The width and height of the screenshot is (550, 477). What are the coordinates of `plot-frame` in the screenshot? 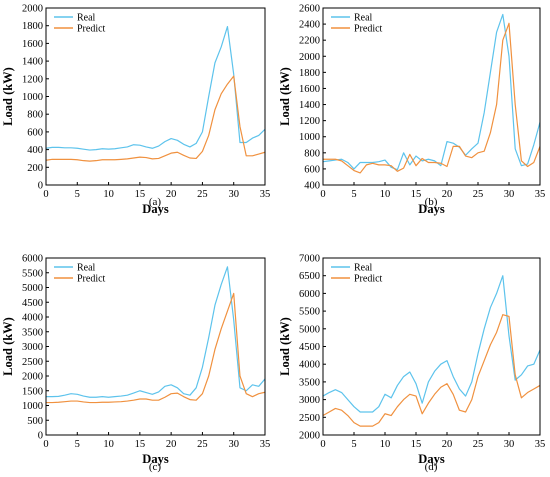 It's located at (431, 96).